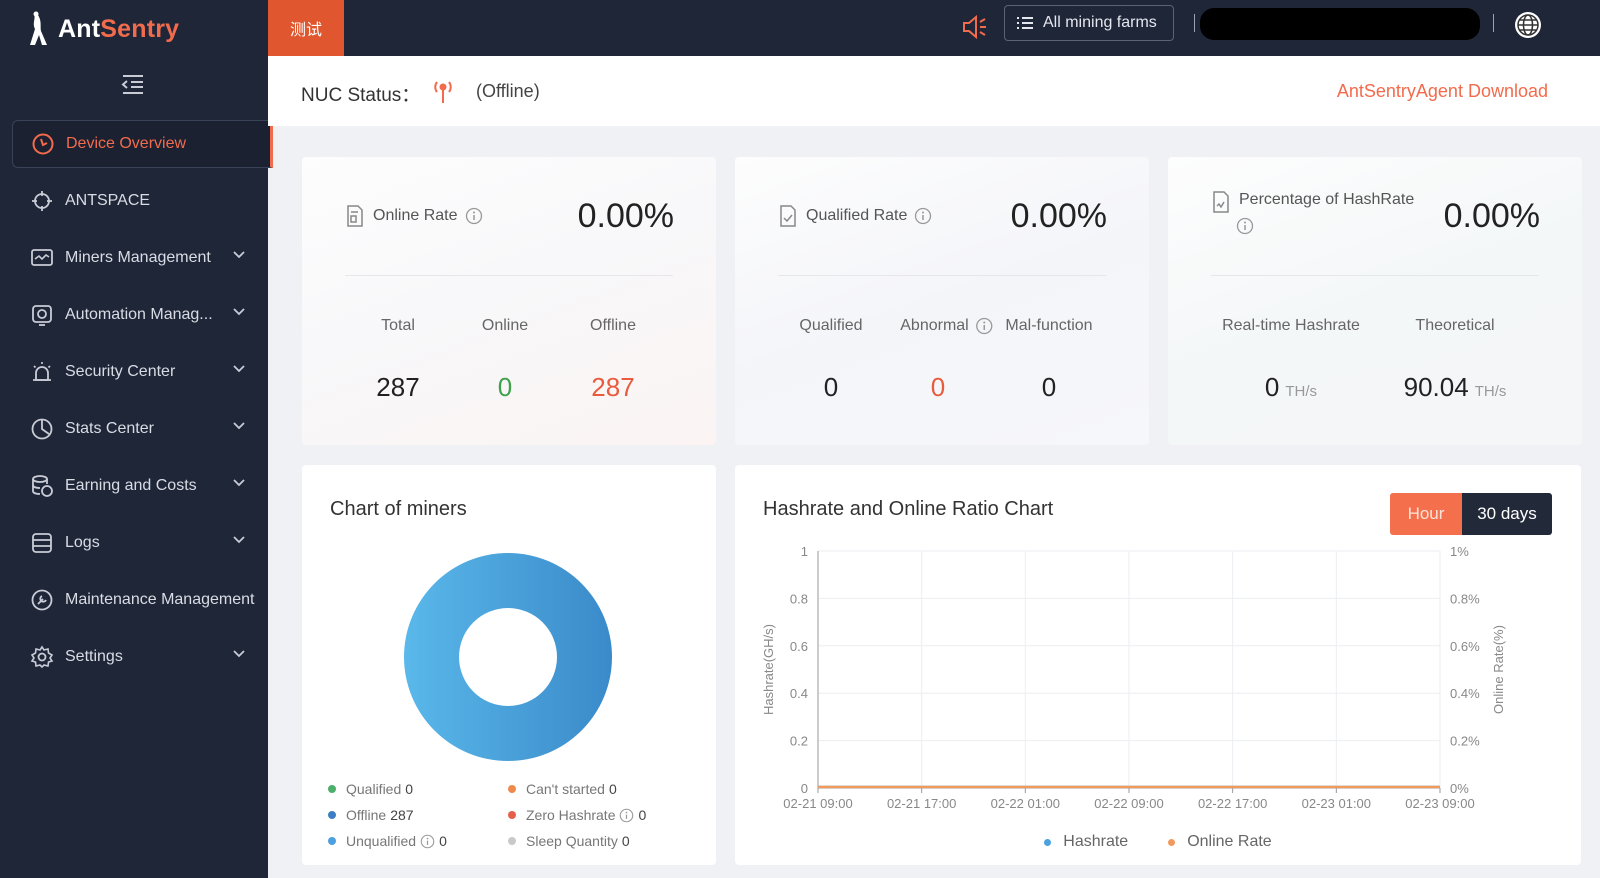 The image size is (1600, 878). I want to click on globe-icon, so click(1528, 25).